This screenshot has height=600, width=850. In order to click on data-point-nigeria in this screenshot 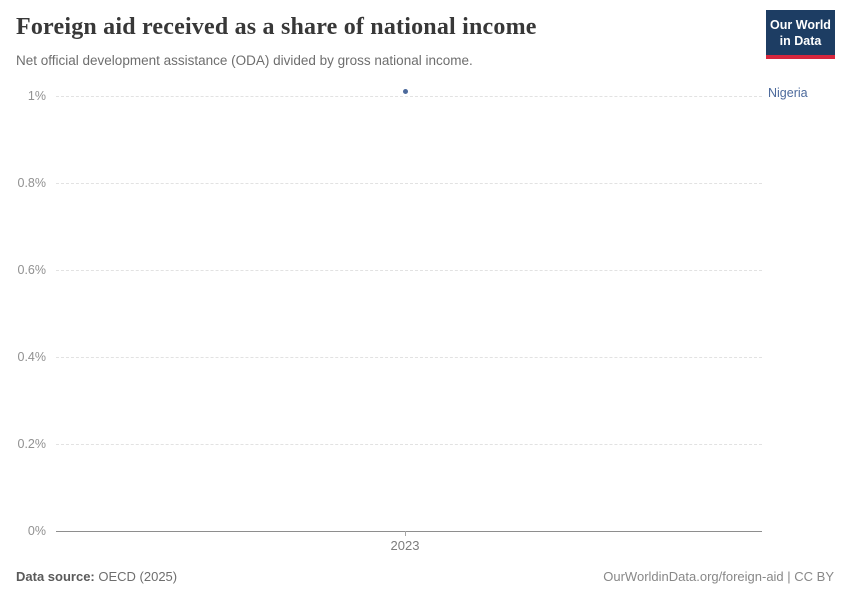, I will do `click(405, 92)`.